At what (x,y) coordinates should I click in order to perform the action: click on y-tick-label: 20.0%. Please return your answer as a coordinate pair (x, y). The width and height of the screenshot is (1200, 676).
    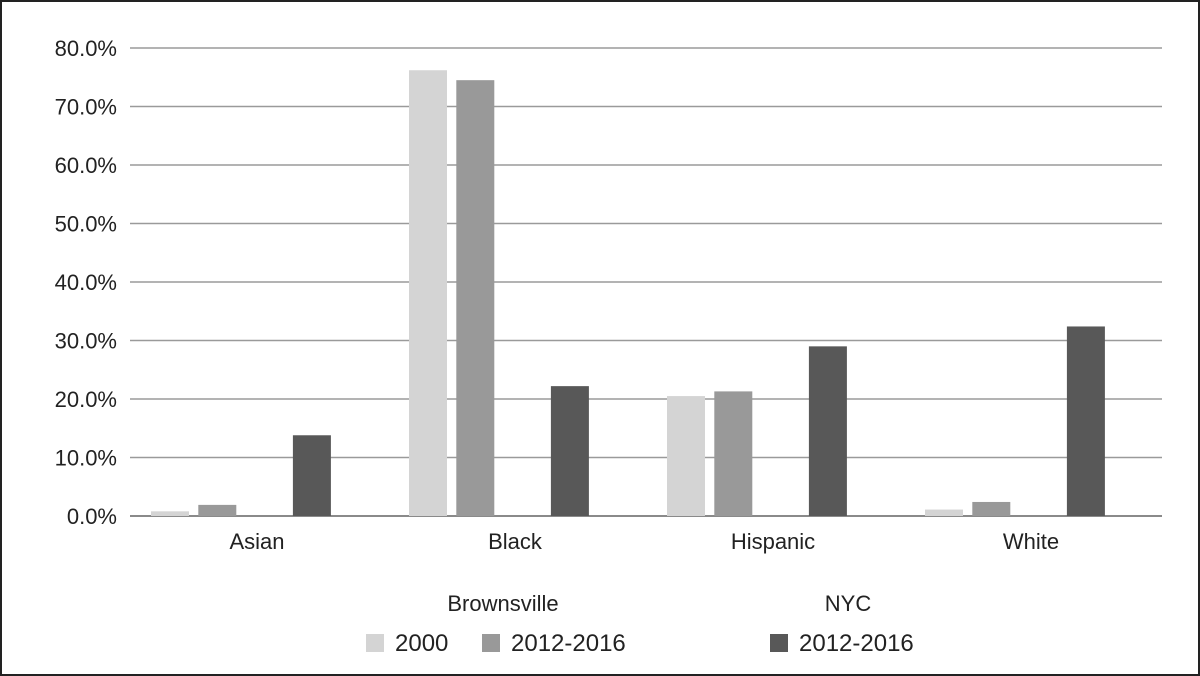
    Looking at the image, I should click on (86, 399).